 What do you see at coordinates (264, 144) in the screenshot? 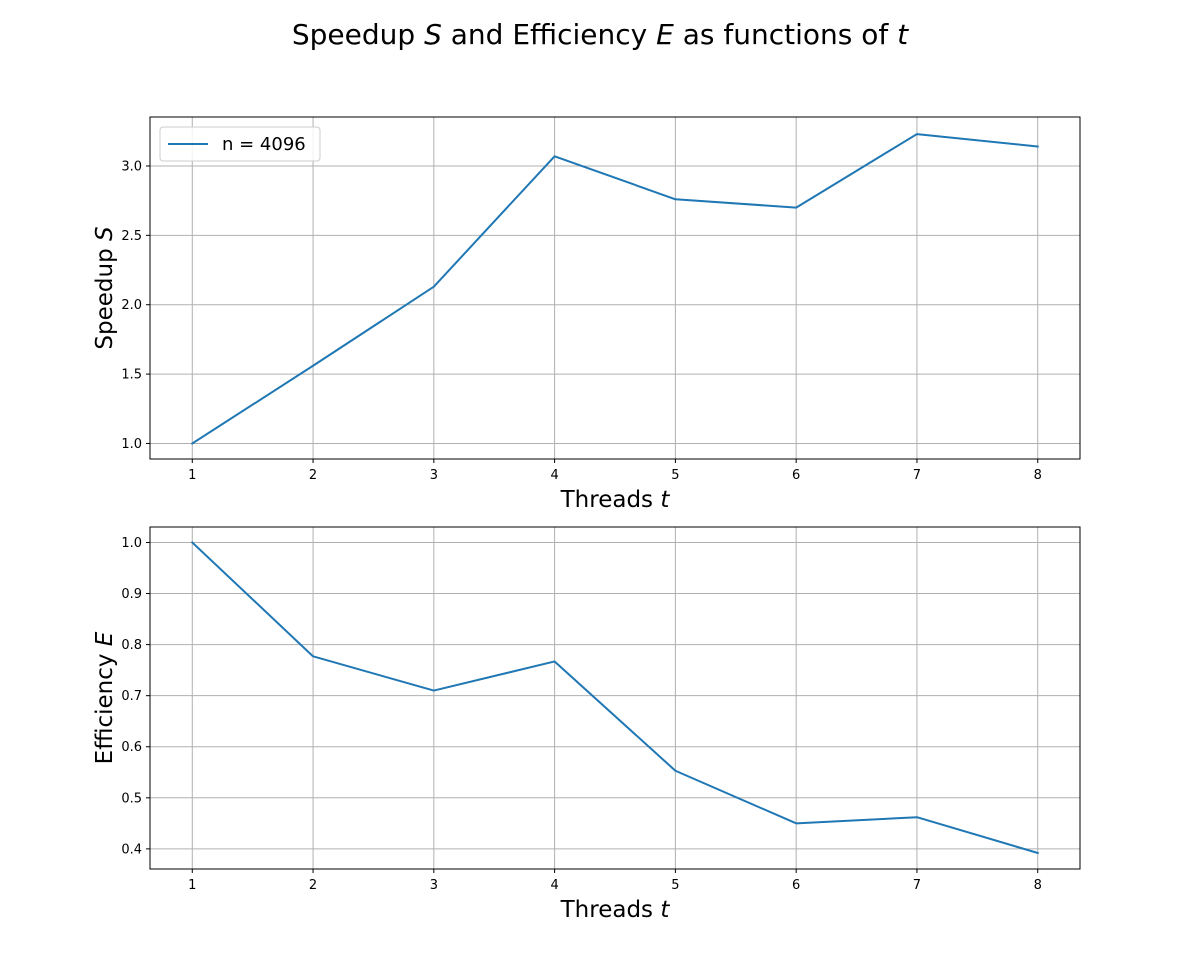
I see `speedup-legend-label: n = 4096` at bounding box center [264, 144].